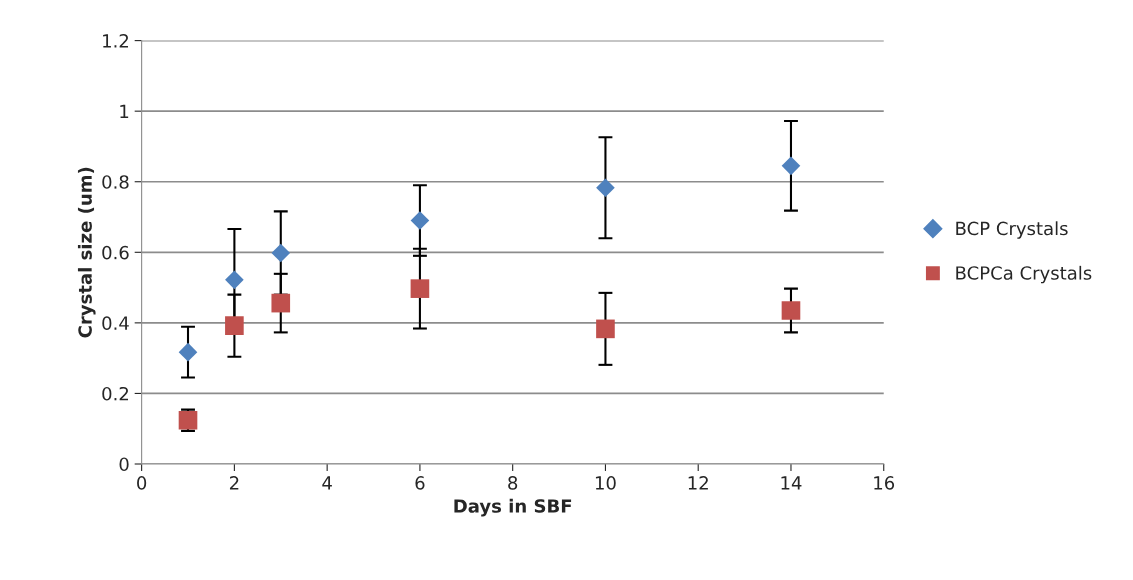 Image resolution: width=1133 pixels, height=580 pixels. Describe the element at coordinates (124, 464) in the screenshot. I see `y-tick-label: 0` at that location.